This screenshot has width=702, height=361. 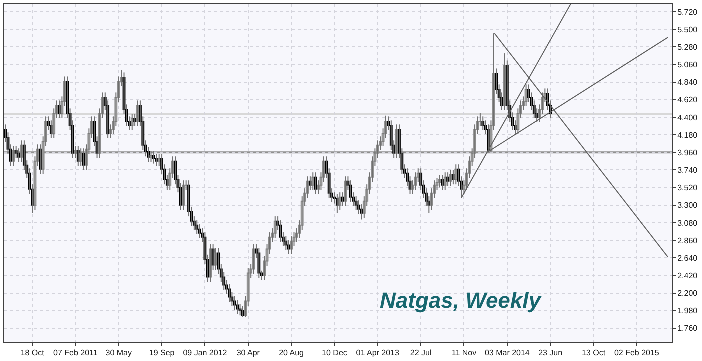 What do you see at coordinates (688, 205) in the screenshot?
I see `y-tick-label: 3.300` at bounding box center [688, 205].